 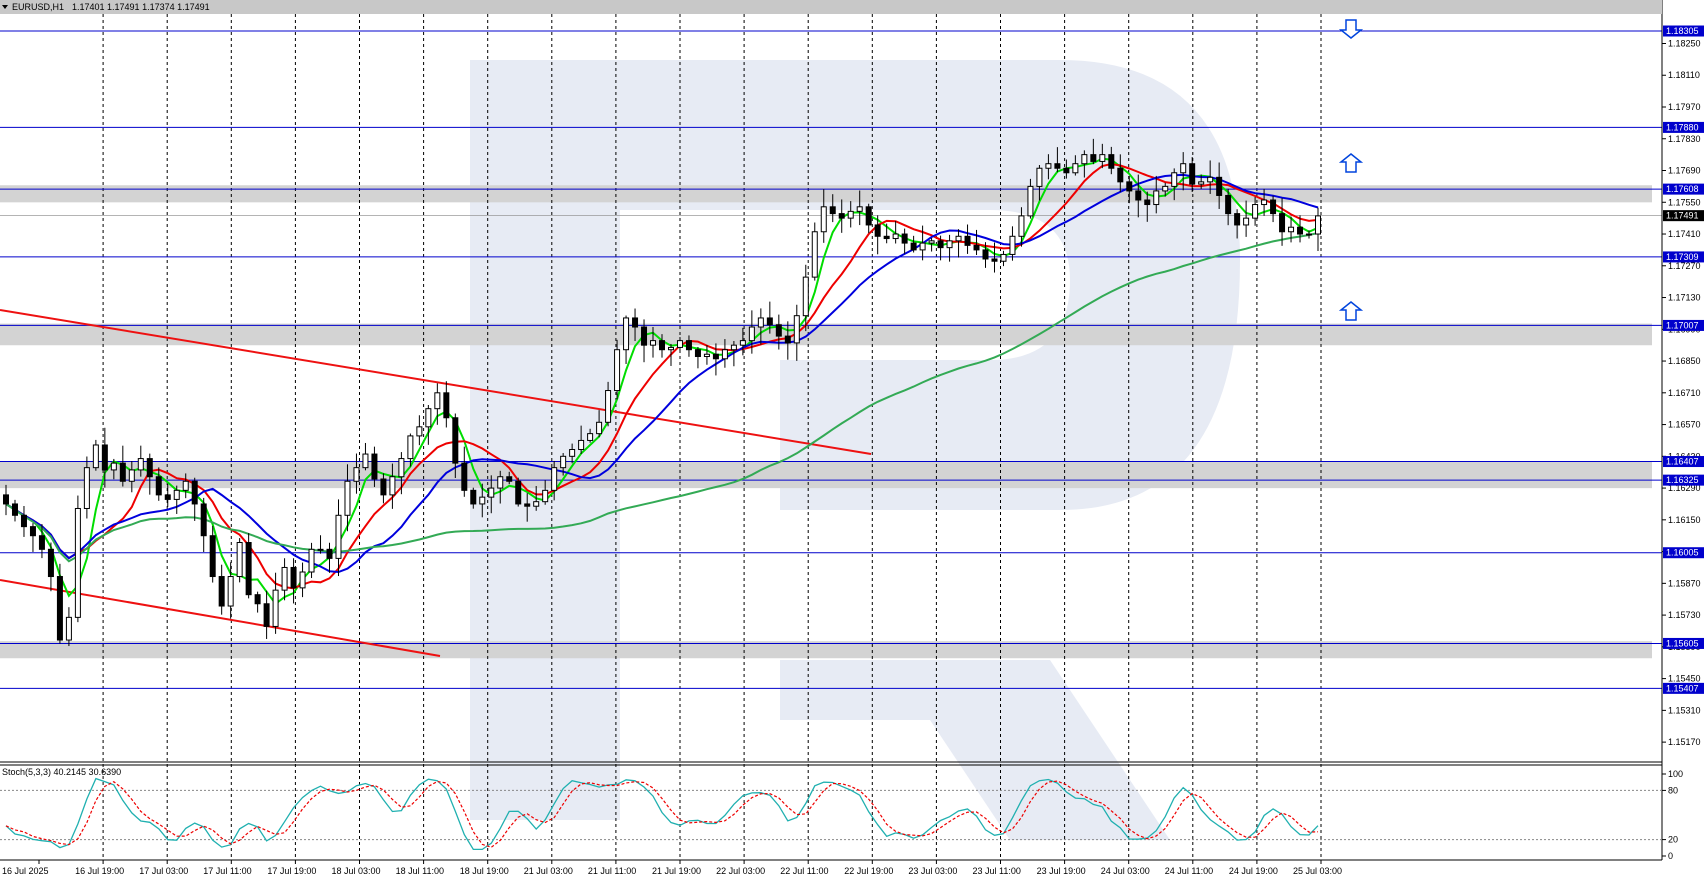 What do you see at coordinates (1684, 266) in the screenshot?
I see `price-tick-label: 1.17270` at bounding box center [1684, 266].